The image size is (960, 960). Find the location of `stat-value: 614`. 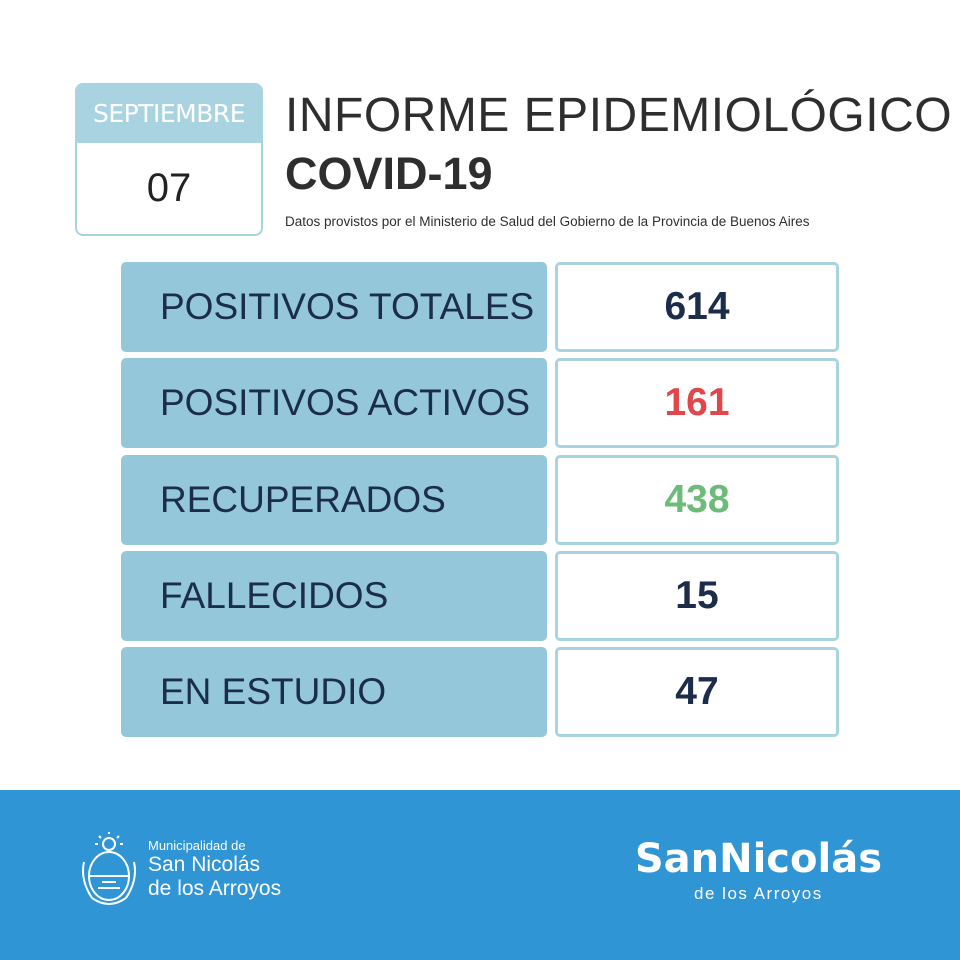

stat-value: 614 is located at coordinates (697, 307).